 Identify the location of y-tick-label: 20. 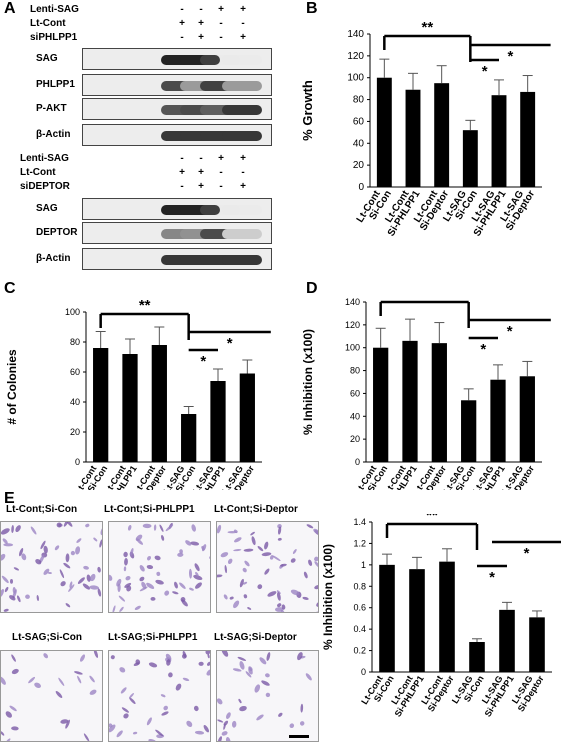
(359, 165).